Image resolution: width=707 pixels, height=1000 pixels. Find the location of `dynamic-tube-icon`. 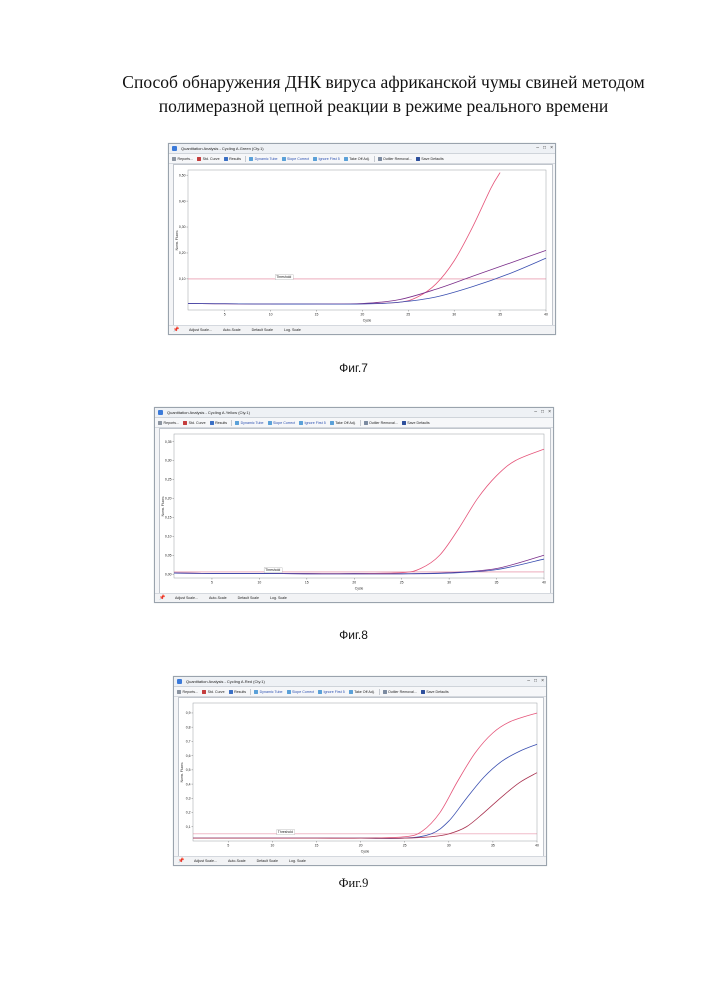

dynamic-tube-icon is located at coordinates (251, 159).